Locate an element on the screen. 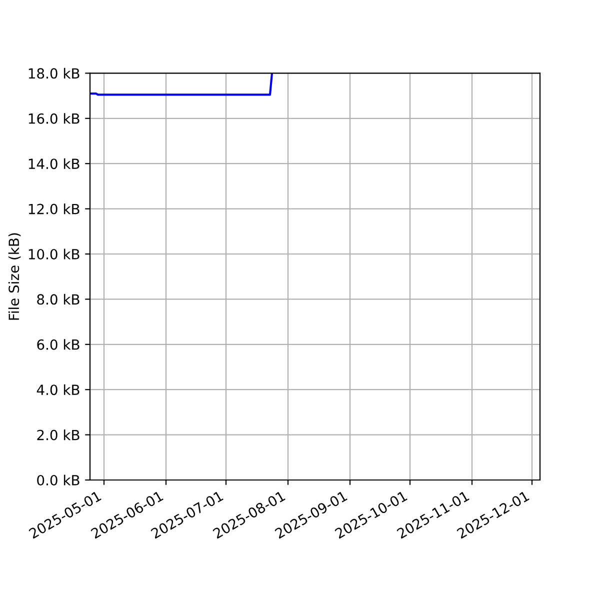 This screenshot has height=600, width=600. y-tick-label: 2.0 kB is located at coordinates (58, 435).